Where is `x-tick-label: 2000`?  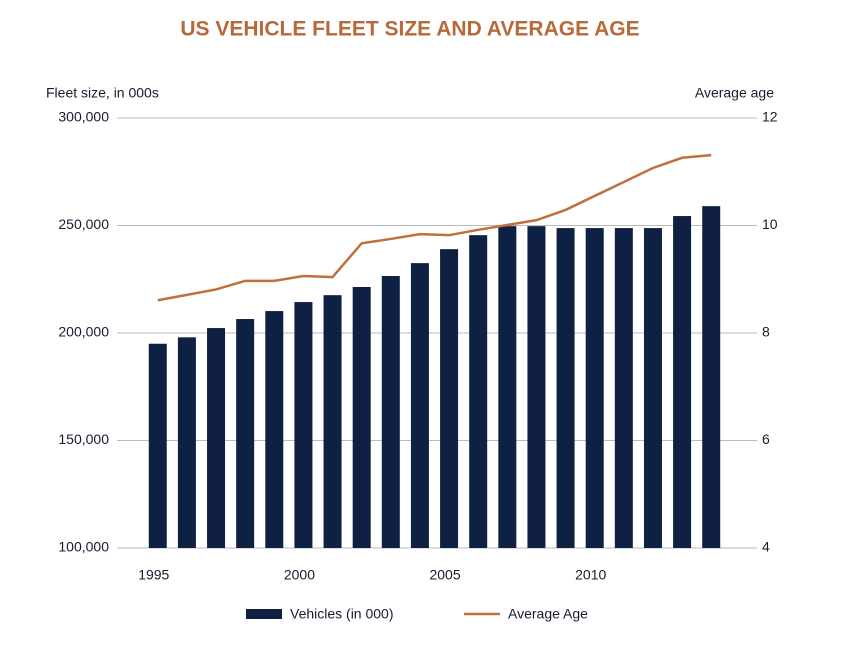
x-tick-label: 2000 is located at coordinates (299, 575).